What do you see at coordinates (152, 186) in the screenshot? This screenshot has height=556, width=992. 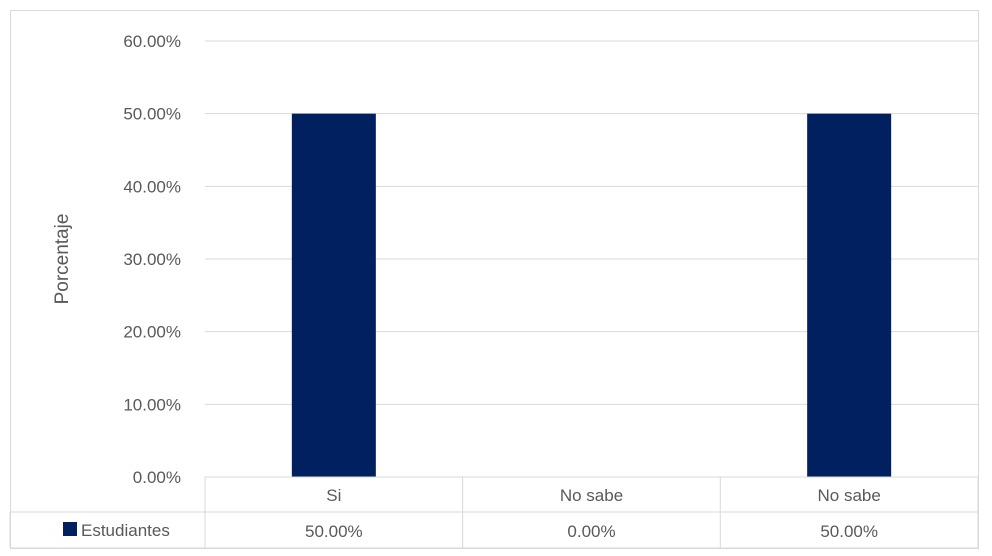 I see `y-tick-label: 40.00%` at bounding box center [152, 186].